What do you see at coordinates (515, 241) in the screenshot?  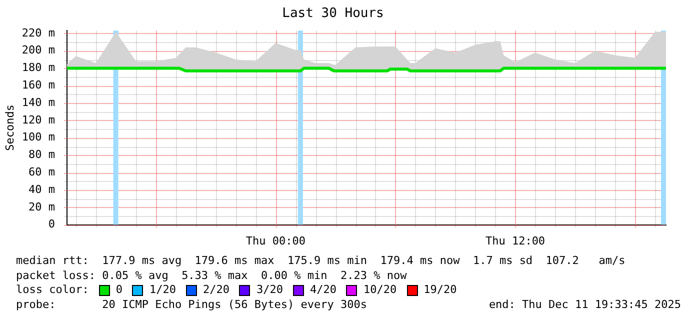 I see `x-tick-label: Thu 12:00` at bounding box center [515, 241].